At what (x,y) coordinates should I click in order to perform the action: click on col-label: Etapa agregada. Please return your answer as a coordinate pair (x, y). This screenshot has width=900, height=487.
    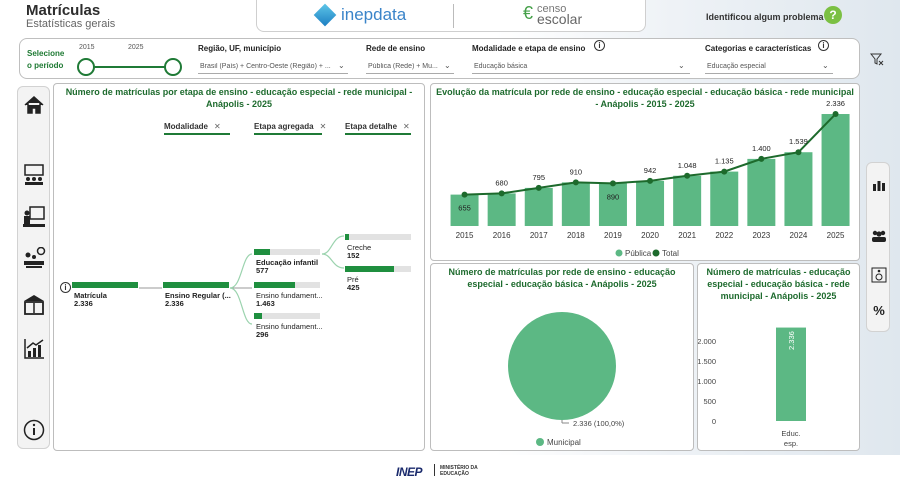
    Looking at the image, I should click on (284, 126).